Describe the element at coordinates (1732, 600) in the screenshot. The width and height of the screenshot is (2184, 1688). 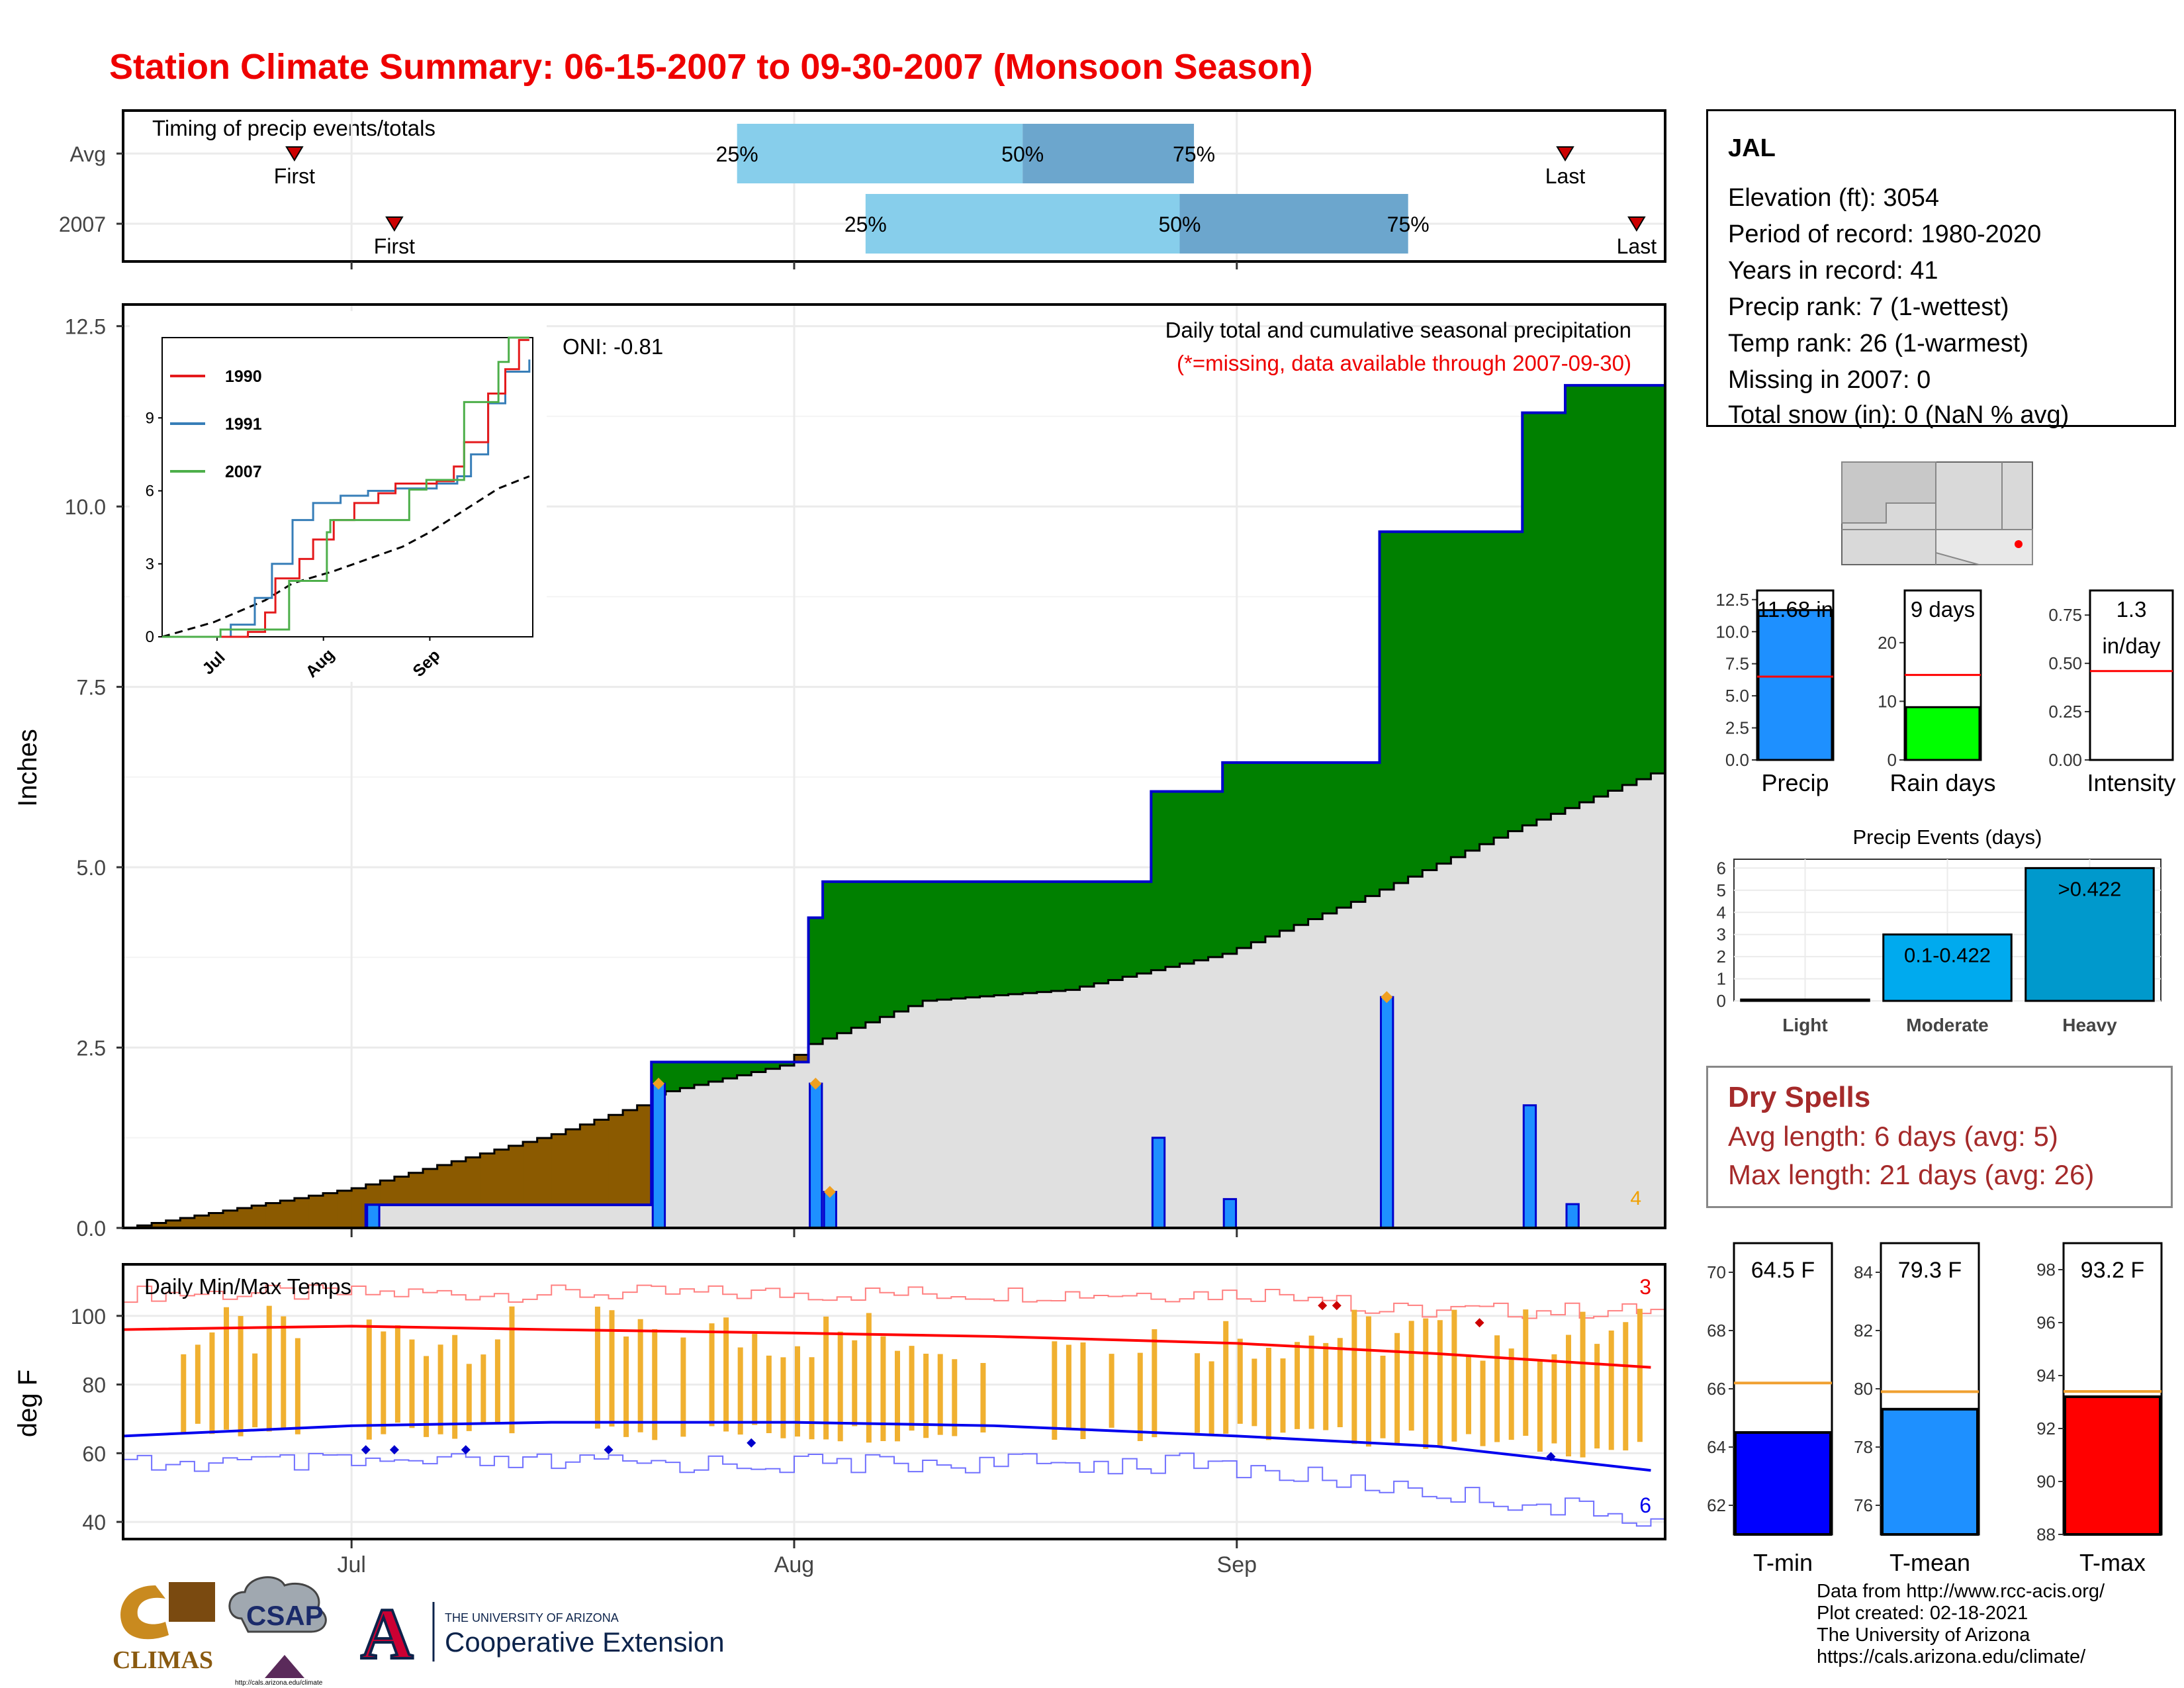
I see `precip-mini-ytick: 12.5` at that location.